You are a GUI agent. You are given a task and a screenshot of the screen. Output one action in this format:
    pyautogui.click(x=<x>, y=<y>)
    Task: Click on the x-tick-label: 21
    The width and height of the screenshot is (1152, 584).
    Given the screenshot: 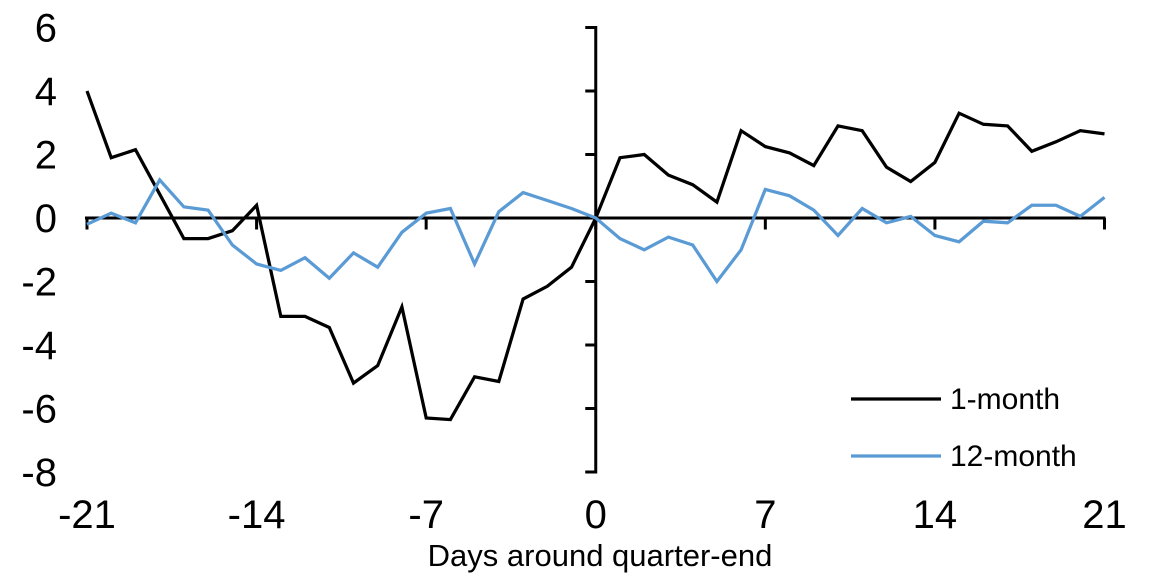 What is the action you would take?
    pyautogui.click(x=1104, y=515)
    